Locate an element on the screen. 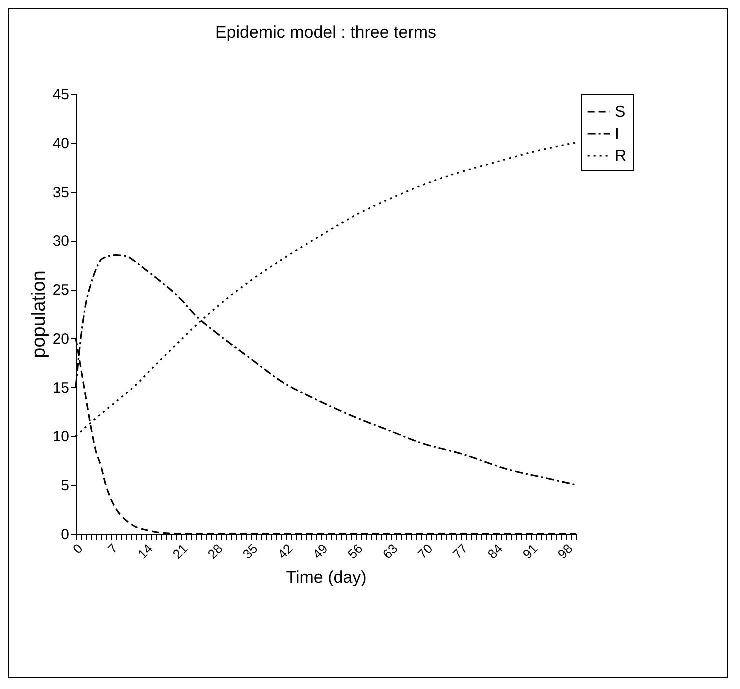 This screenshot has width=740, height=689. x-tick-label: 42 is located at coordinates (285, 551).